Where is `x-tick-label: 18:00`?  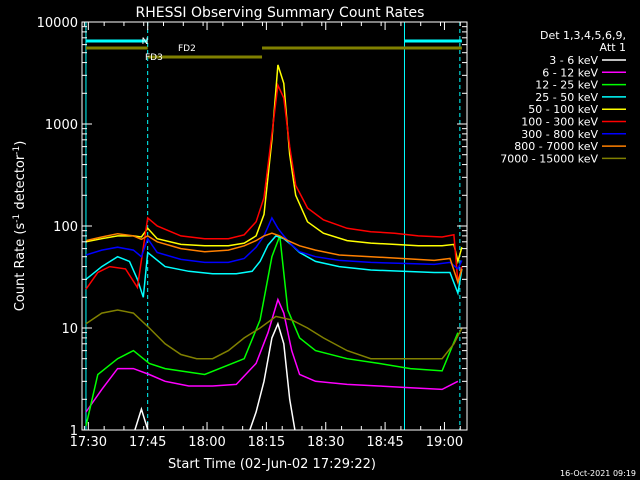 x-tick-label: 18:00 is located at coordinates (206, 442).